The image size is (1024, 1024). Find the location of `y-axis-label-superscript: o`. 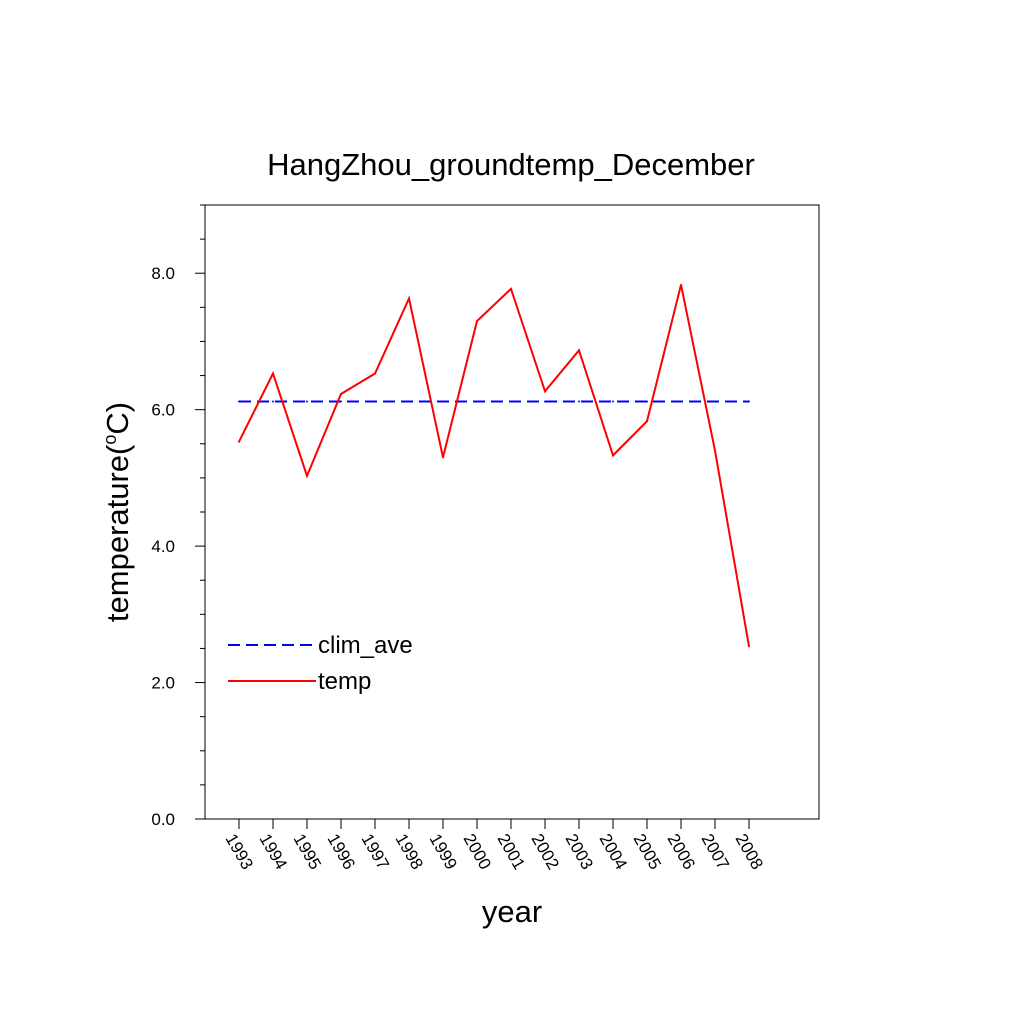

y-axis-label-superscript: o is located at coordinates (110, 440).